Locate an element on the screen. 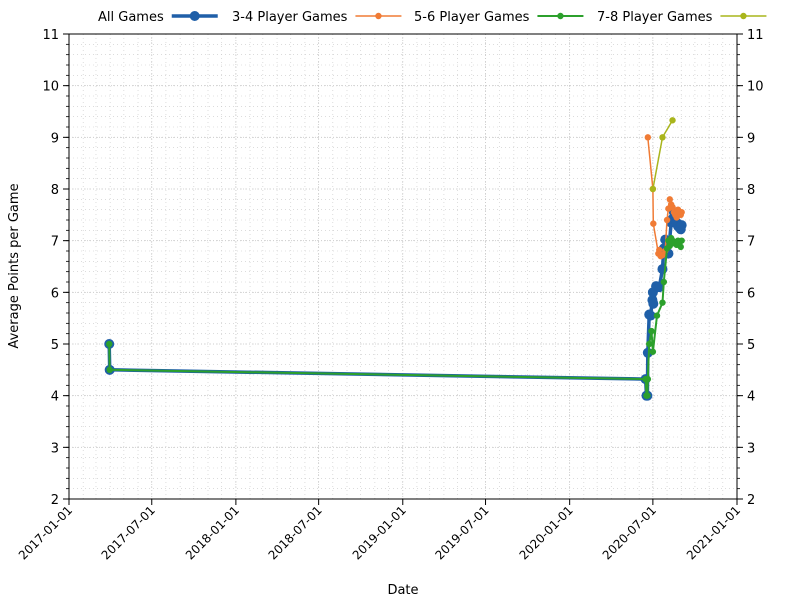  y-tick-label: 2 is located at coordinates (55, 500).